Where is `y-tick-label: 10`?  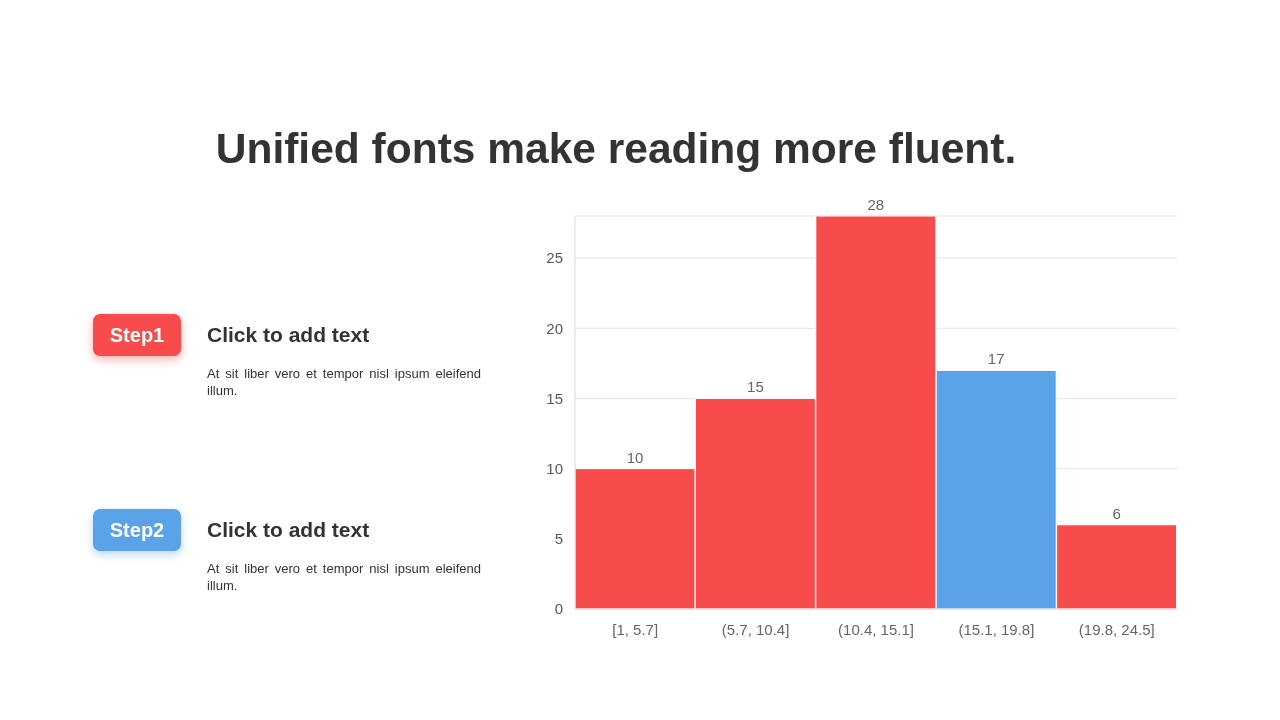 y-tick-label: 10 is located at coordinates (554, 468).